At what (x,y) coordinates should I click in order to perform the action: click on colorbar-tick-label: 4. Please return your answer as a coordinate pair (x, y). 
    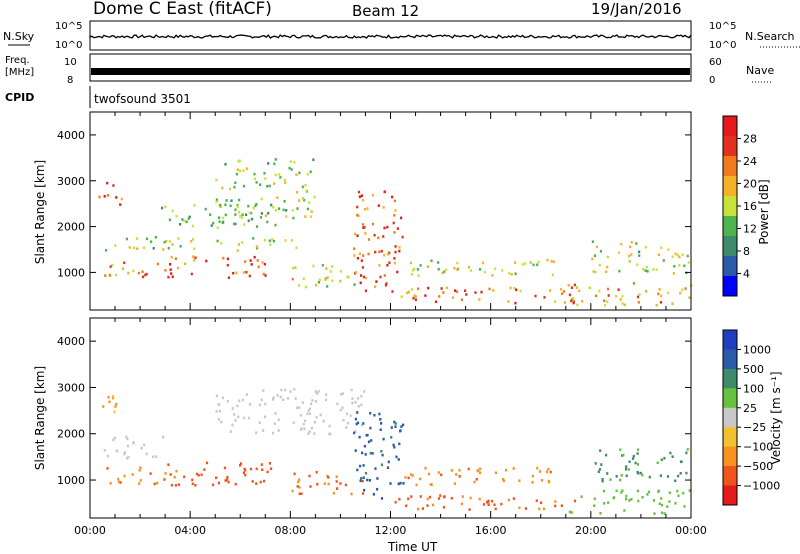
    Looking at the image, I should click on (746, 274).